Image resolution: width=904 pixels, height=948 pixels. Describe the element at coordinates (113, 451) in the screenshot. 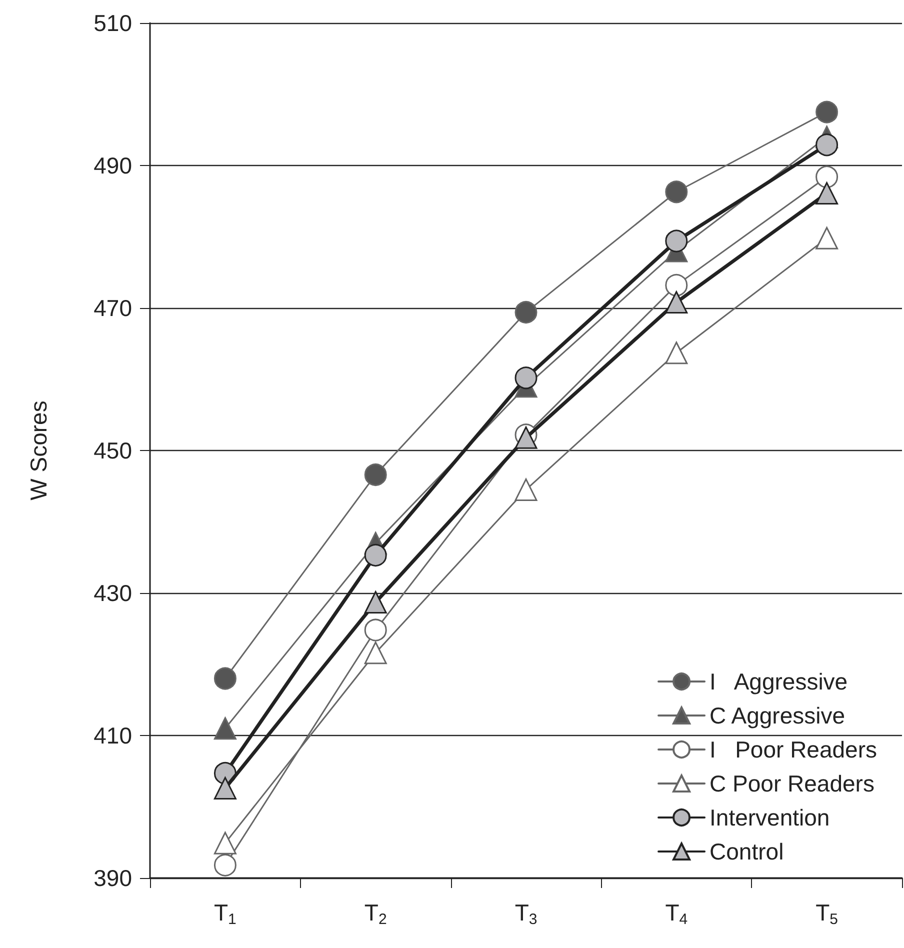

I see `y-tick-label: 450` at that location.